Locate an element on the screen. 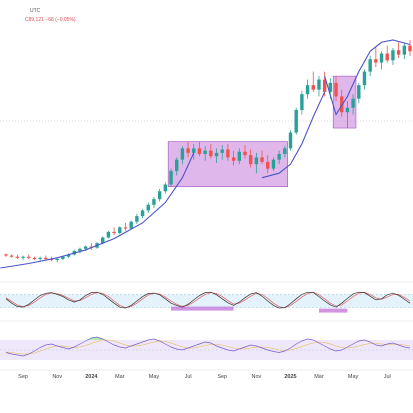  rsi-line is located at coordinates (208, 346).